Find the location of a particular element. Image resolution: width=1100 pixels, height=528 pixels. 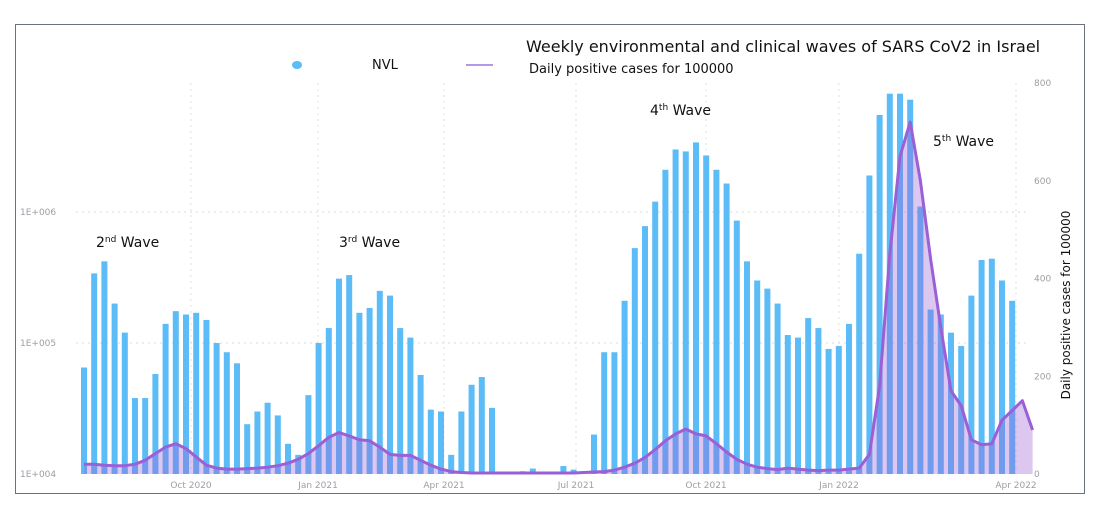

right-tick-label: 400 is located at coordinates (1042, 280).